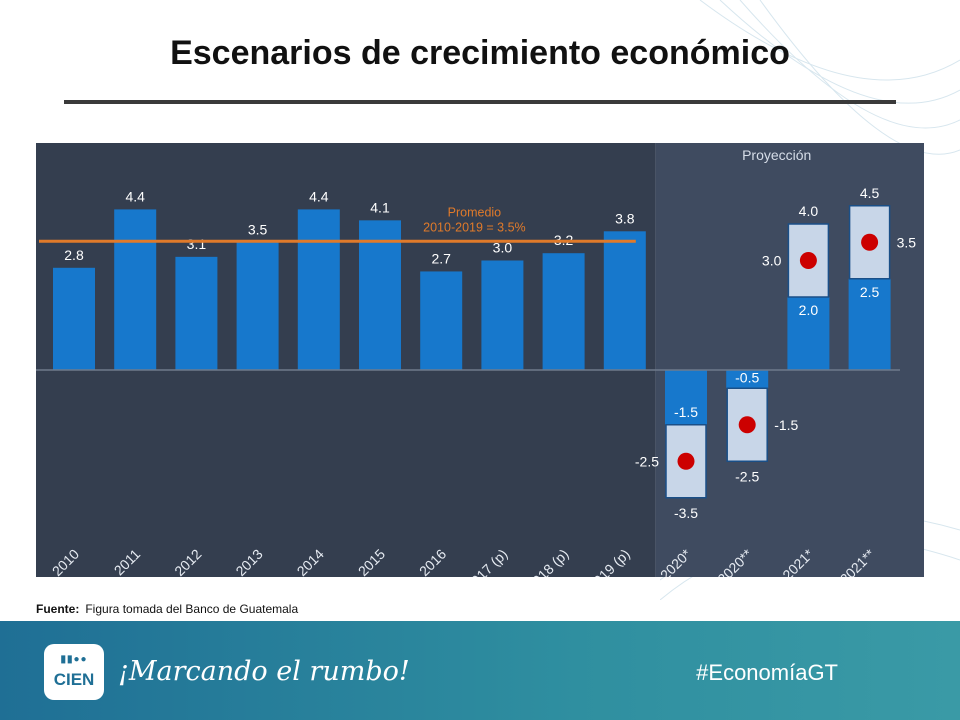  What do you see at coordinates (197, 244) in the screenshot?
I see `data-label-2012: 3.1` at bounding box center [197, 244].